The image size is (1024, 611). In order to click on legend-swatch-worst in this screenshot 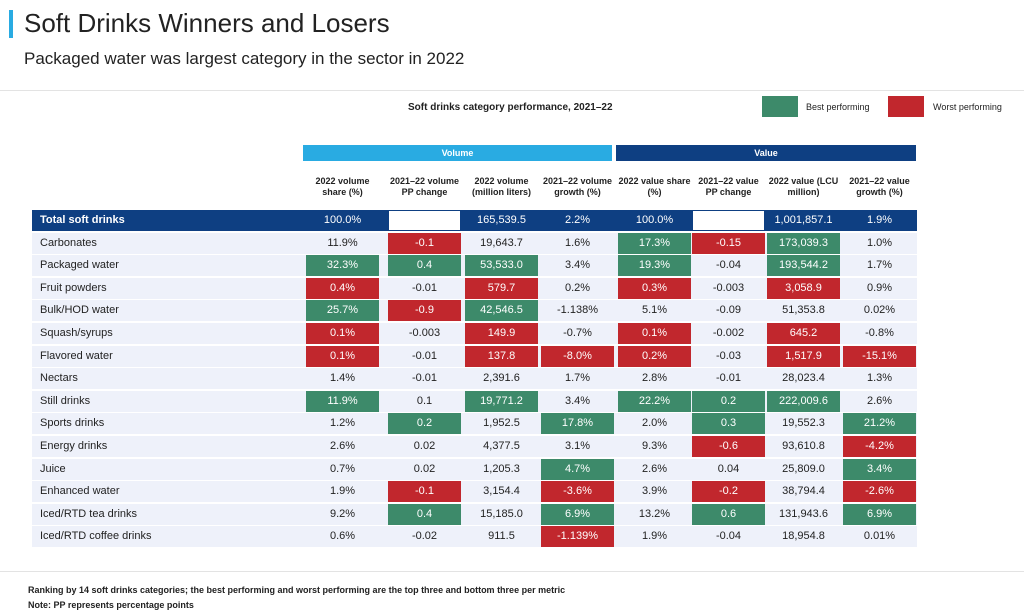, I will do `click(906, 106)`.